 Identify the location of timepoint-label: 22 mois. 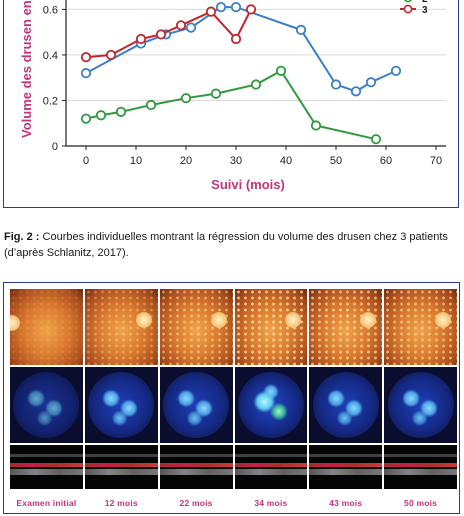
(196, 503).